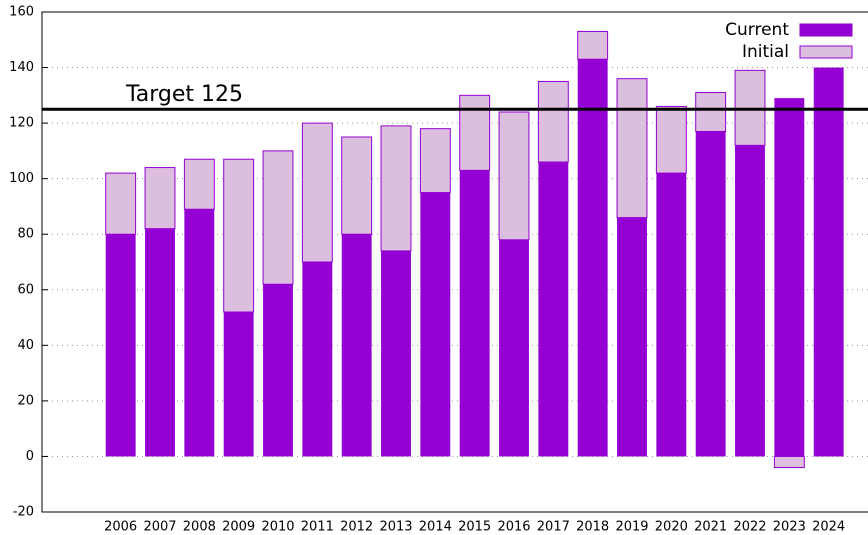 Image resolution: width=868 pixels, height=535 pixels. What do you see at coordinates (25, 289) in the screenshot?
I see `y-tick-label: 60` at bounding box center [25, 289].